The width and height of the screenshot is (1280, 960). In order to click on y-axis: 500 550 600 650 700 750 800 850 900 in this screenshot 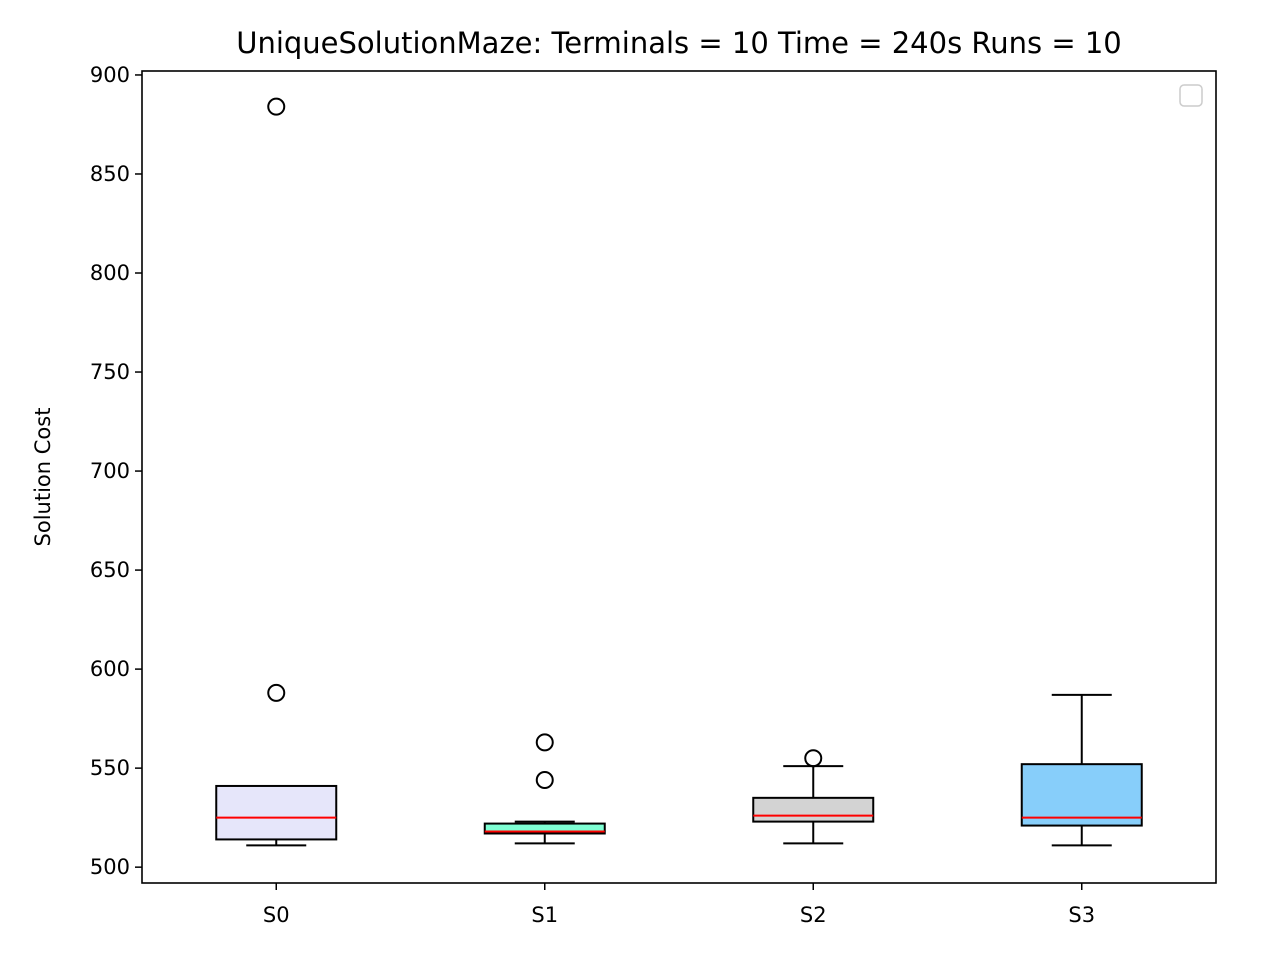, I will do `click(116, 471)`.